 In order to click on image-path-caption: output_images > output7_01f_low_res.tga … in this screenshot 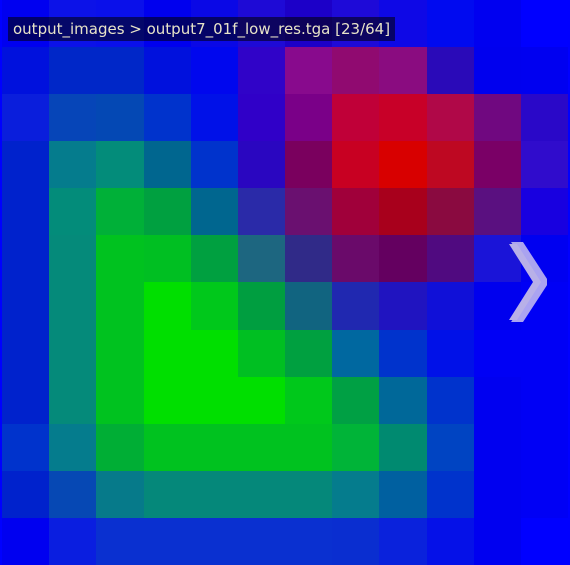, I will do `click(202, 29)`.